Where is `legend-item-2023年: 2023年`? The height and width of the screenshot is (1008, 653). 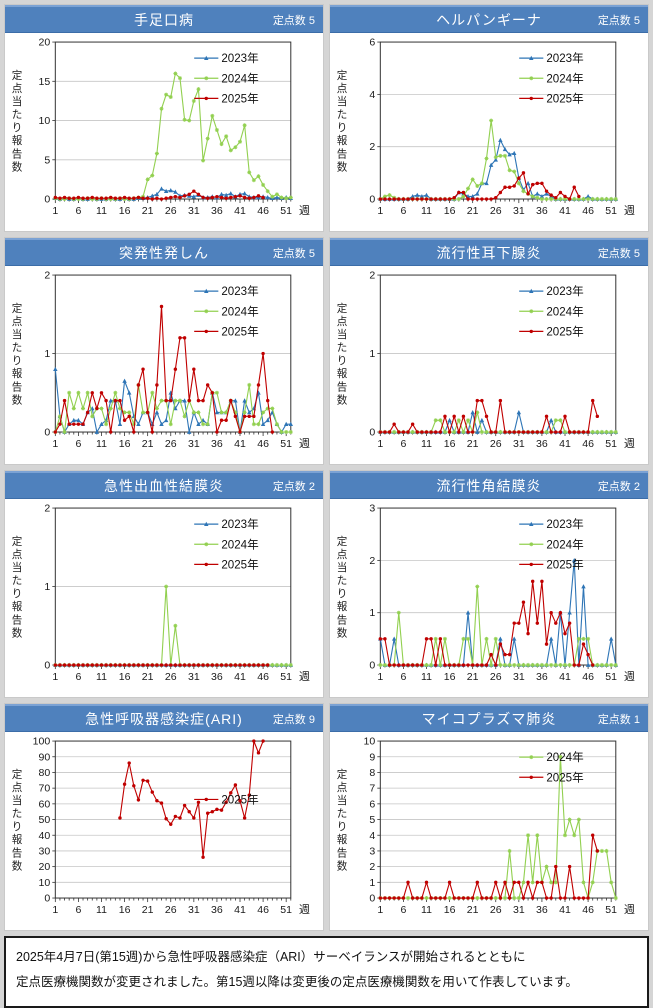
legend-item-2023年: 2023年 is located at coordinates (551, 524).